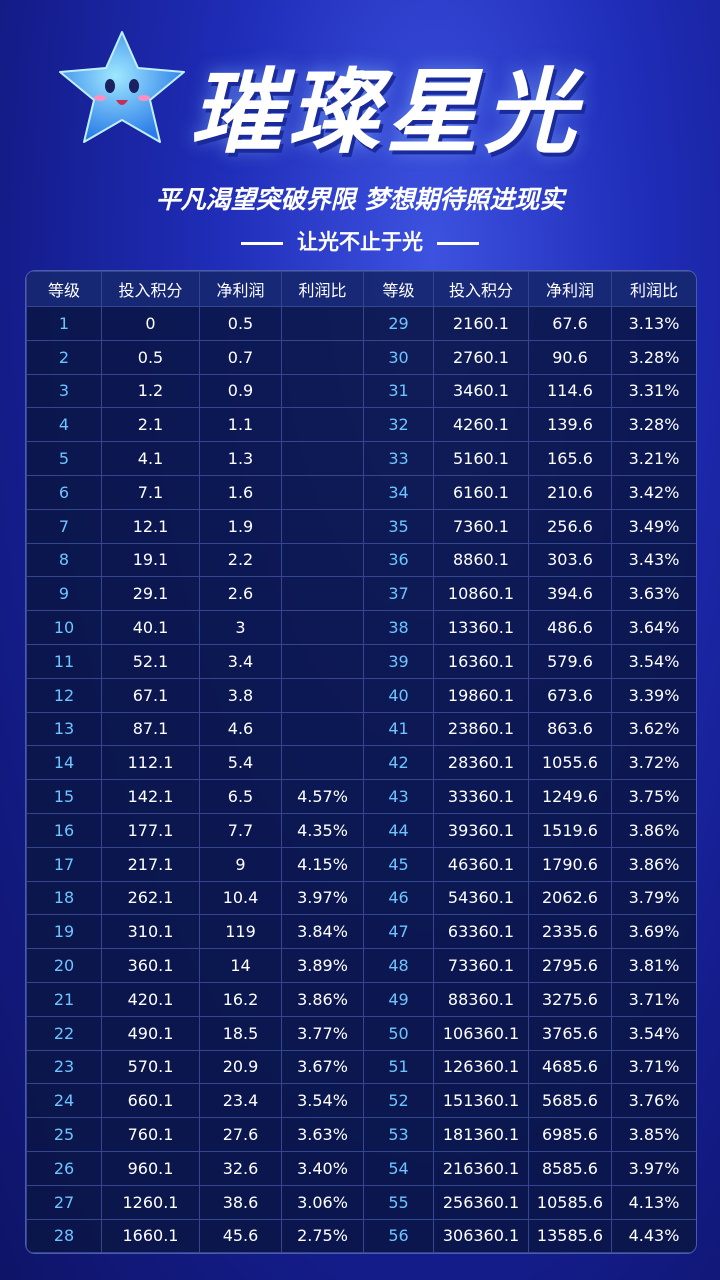 The width and height of the screenshot is (720, 1280). I want to click on level-cell: 42, so click(398, 763).